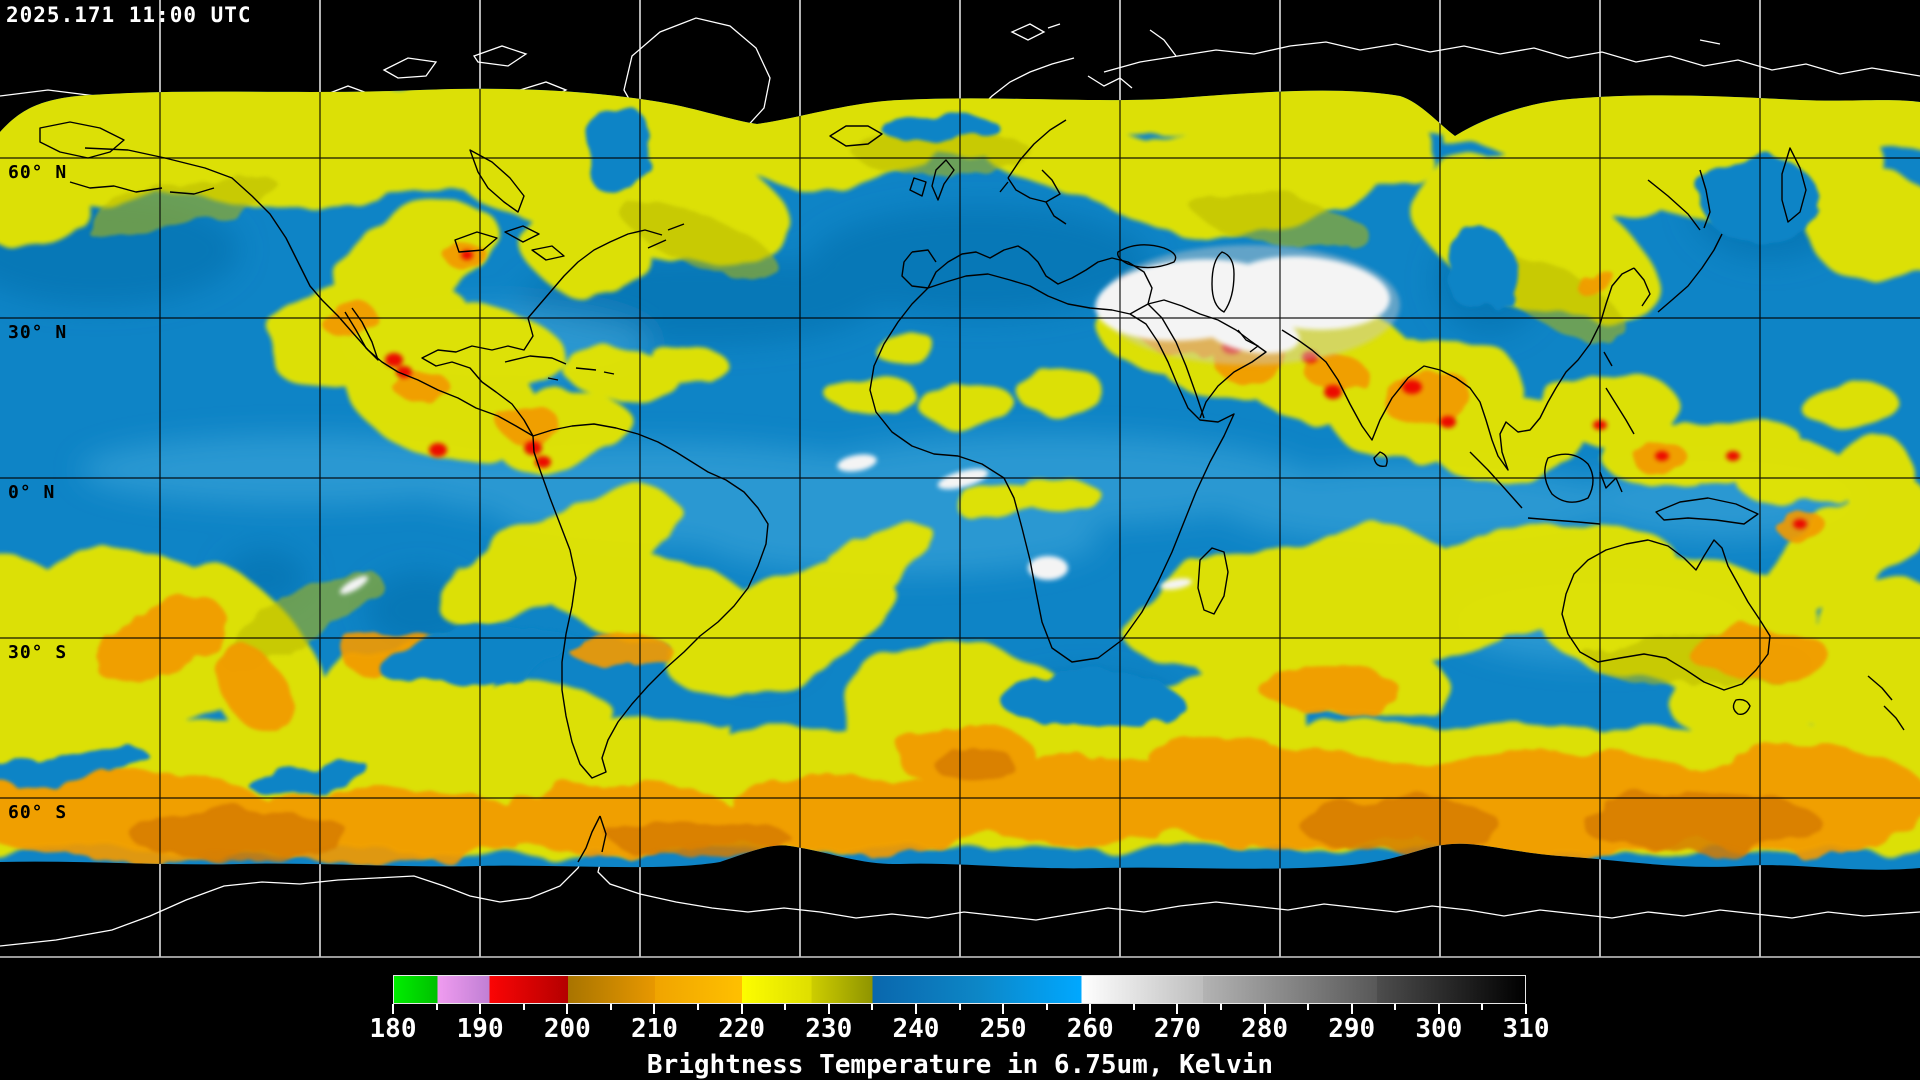 The image size is (1920, 1080). I want to click on latitude-label: 60° S, so click(38, 812).